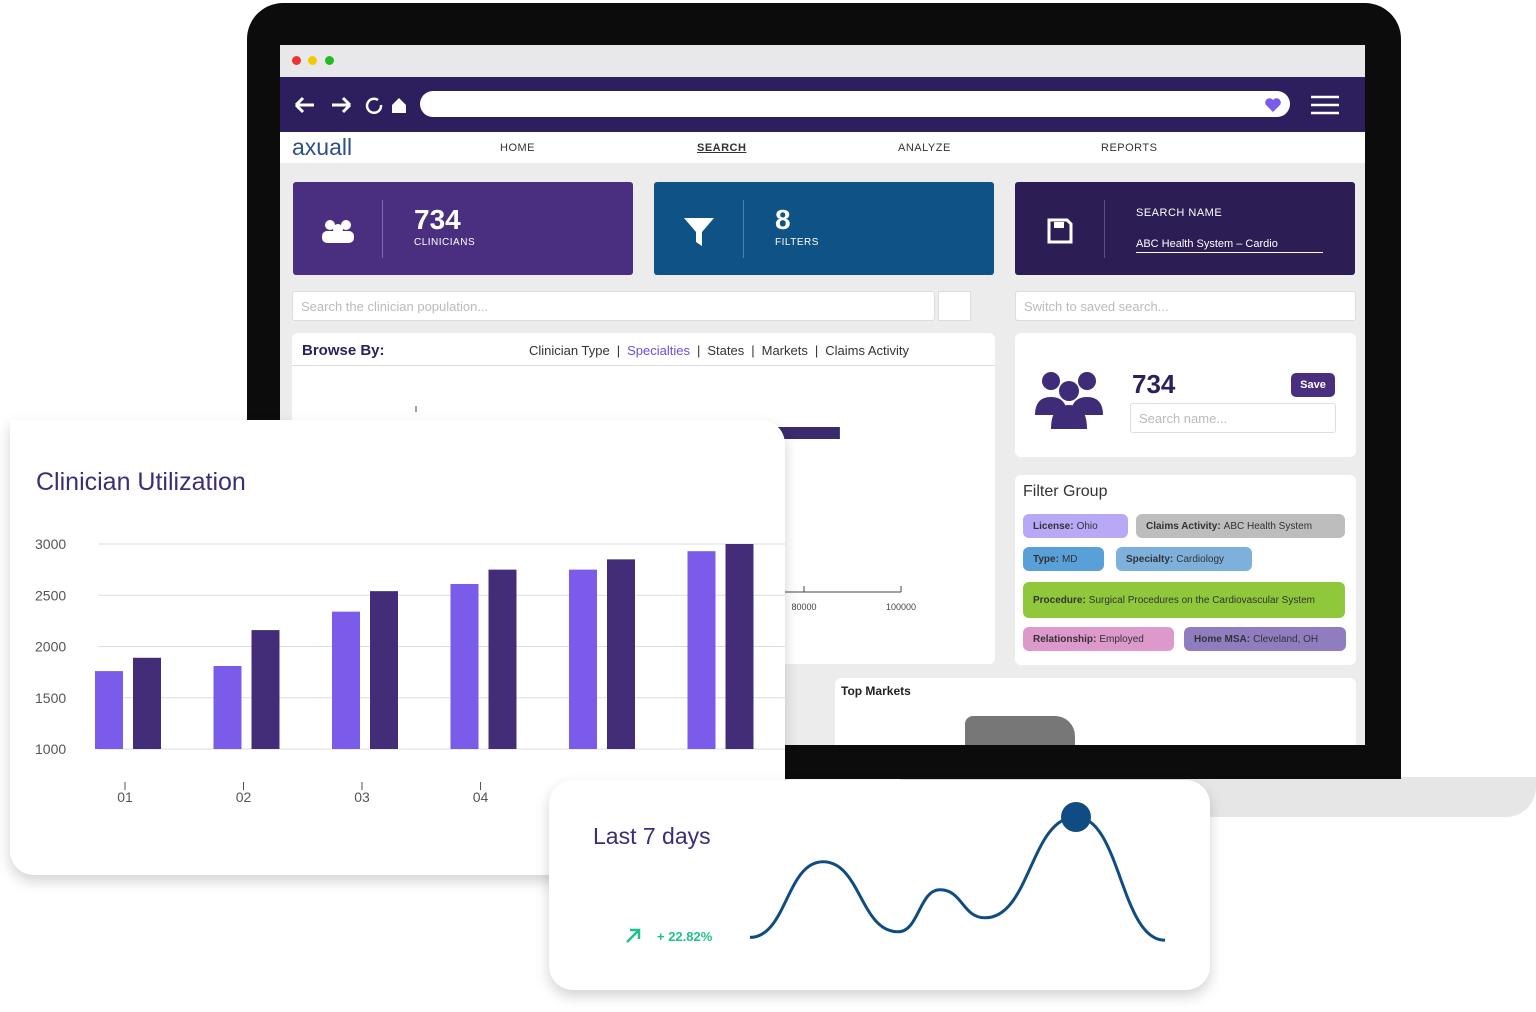  Describe the element at coordinates (803, 607) in the screenshot. I see `x-tick-label: 80000` at that location.